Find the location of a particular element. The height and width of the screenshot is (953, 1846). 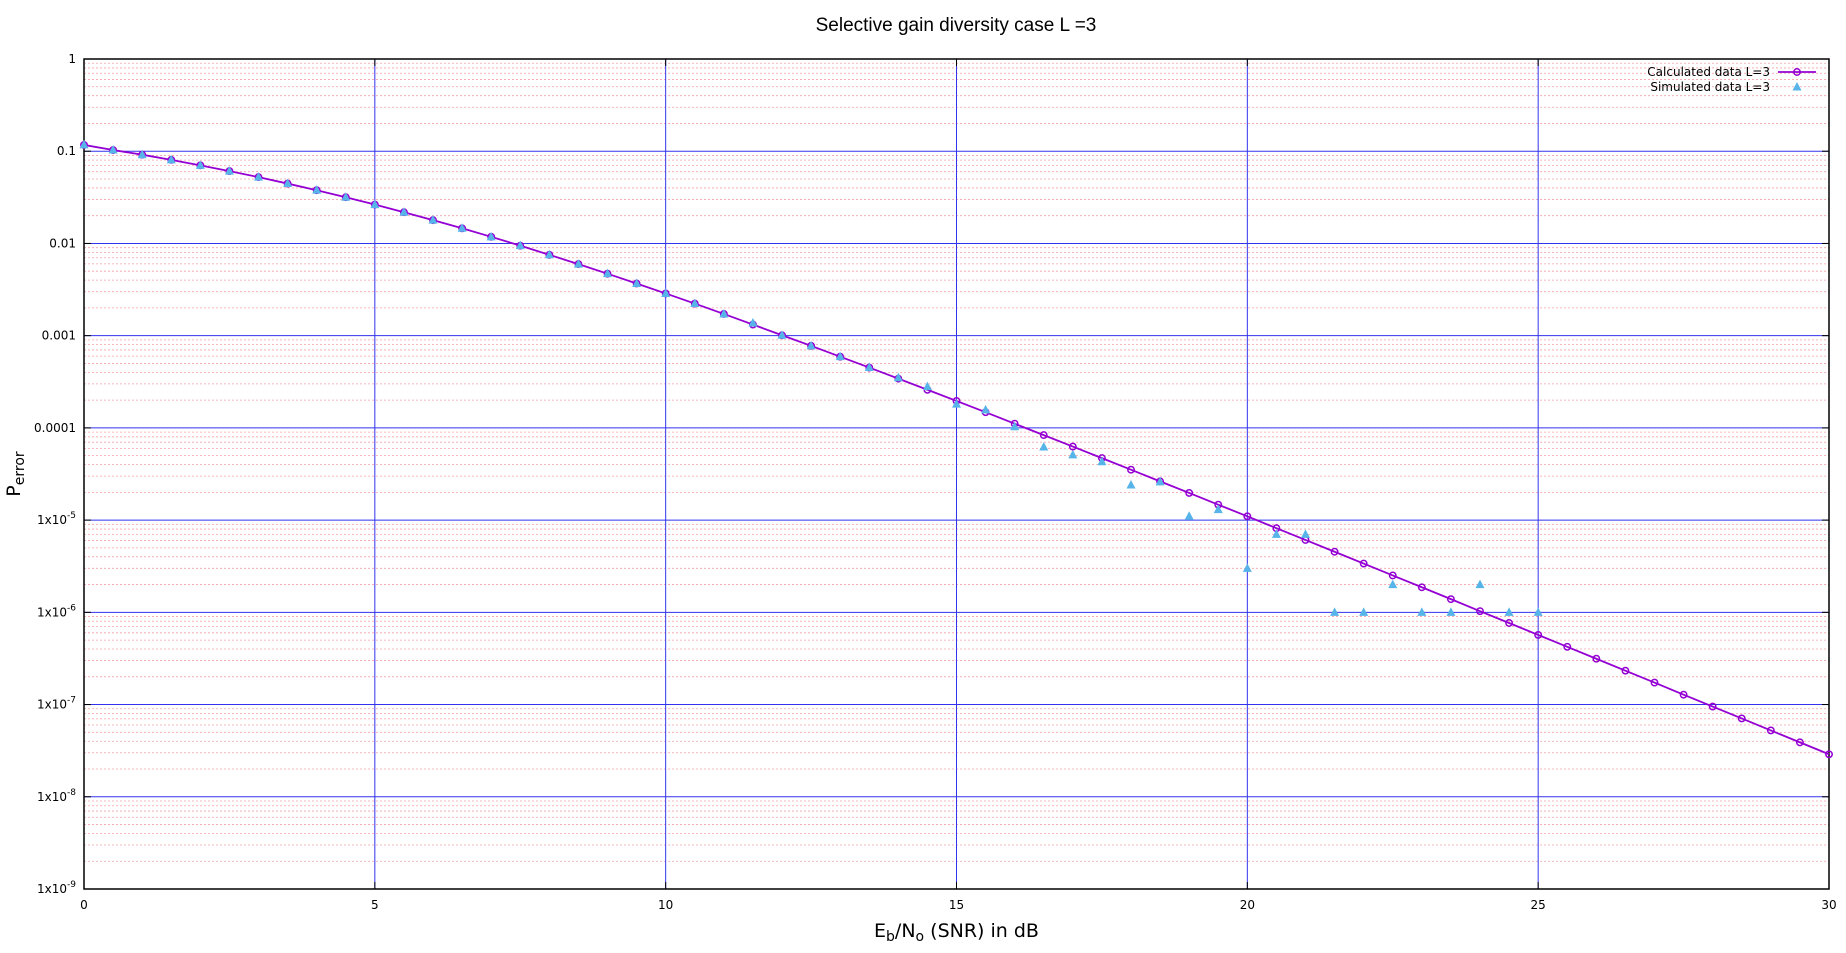

x-axis-title-main: E is located at coordinates (880, 931).